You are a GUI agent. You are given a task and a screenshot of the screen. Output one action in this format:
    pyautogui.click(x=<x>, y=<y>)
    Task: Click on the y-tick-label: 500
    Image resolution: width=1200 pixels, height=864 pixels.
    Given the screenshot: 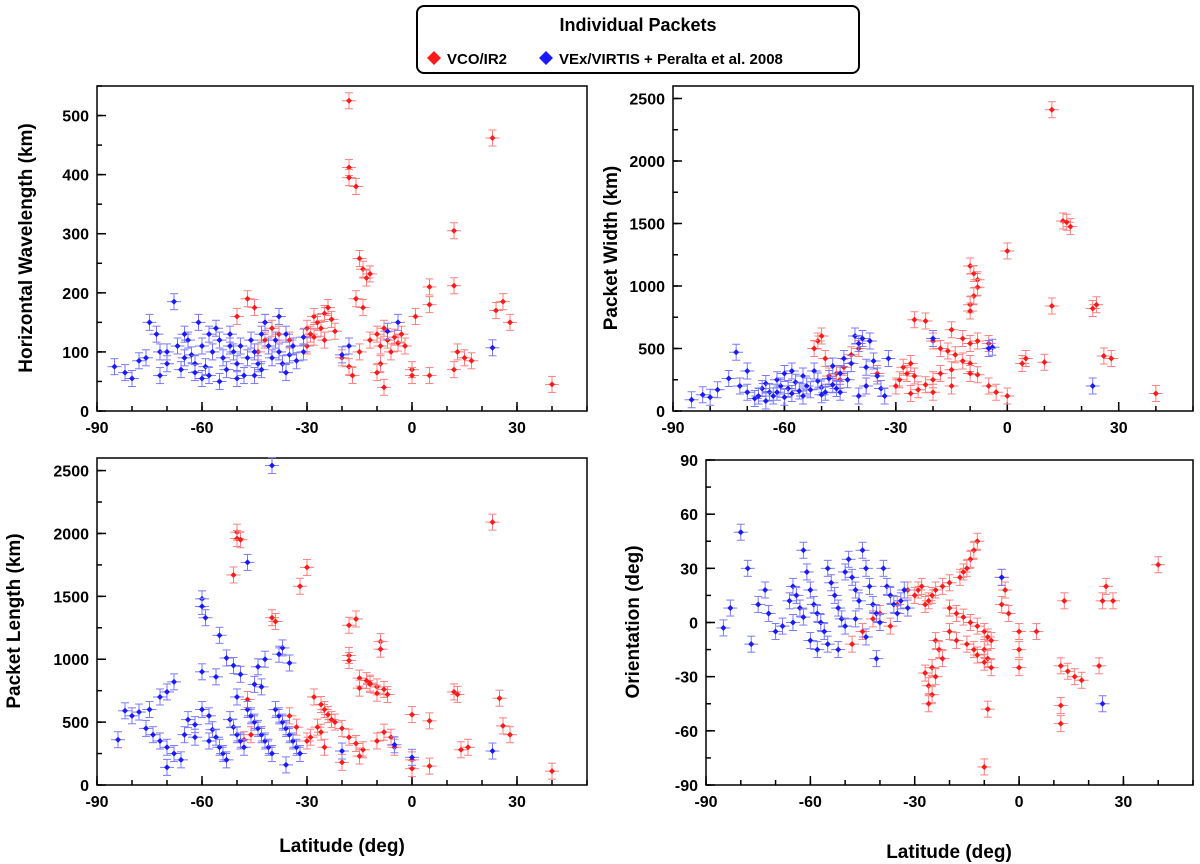 What is the action you would take?
    pyautogui.click(x=651, y=350)
    